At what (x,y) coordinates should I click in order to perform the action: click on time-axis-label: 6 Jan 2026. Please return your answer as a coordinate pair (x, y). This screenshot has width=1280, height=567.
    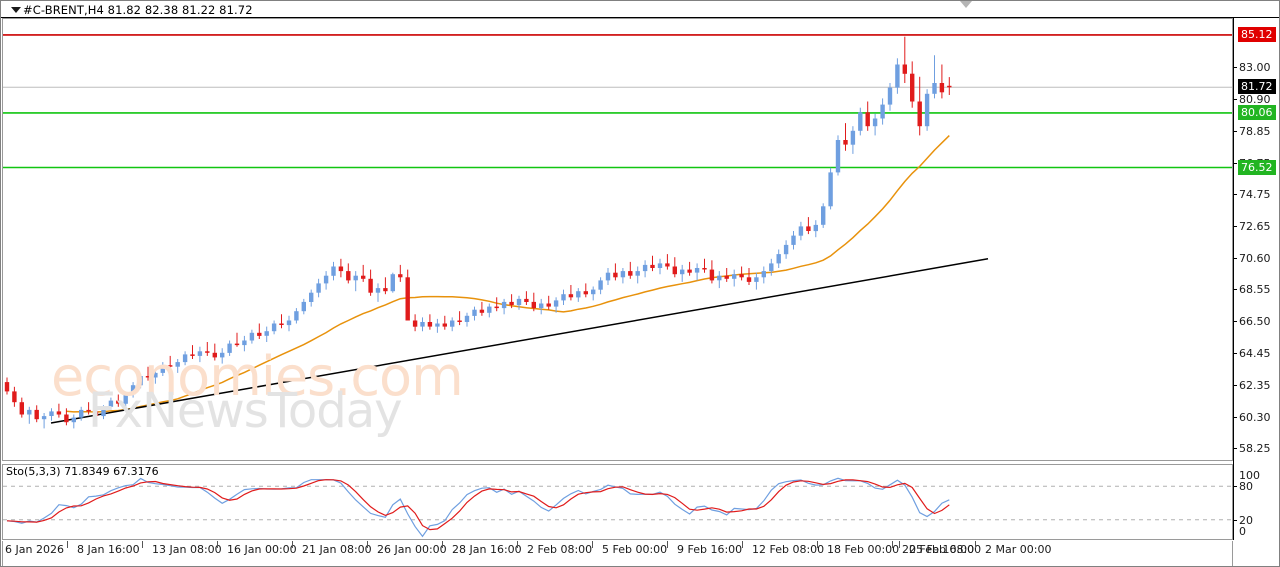
    Looking at the image, I should click on (34, 549).